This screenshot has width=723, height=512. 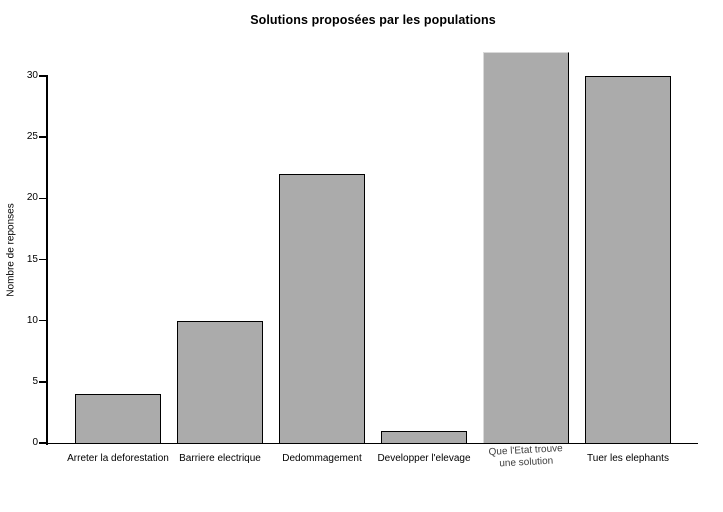 What do you see at coordinates (35, 442) in the screenshot?
I see `y-tick-label: 0` at bounding box center [35, 442].